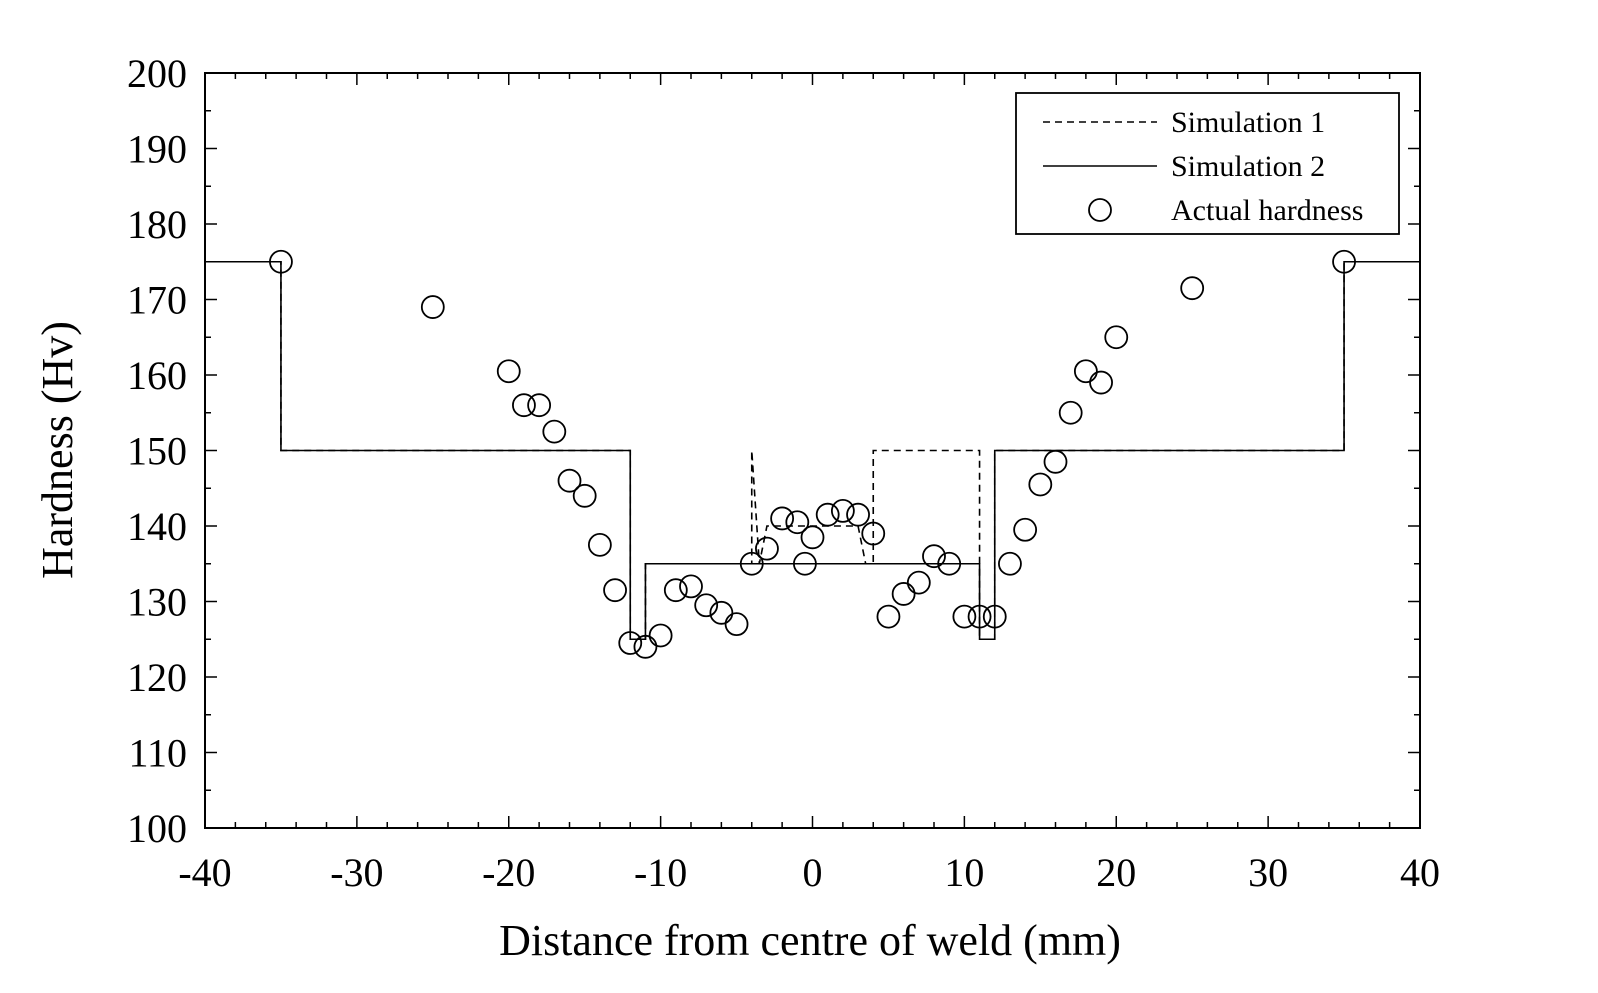  What do you see at coordinates (157, 149) in the screenshot?
I see `y-tick-label: 190` at bounding box center [157, 149].